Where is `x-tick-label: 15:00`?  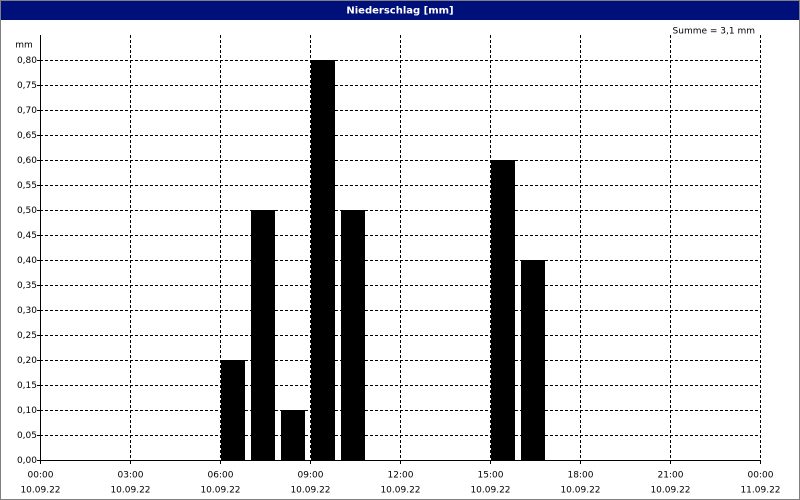
x-tick-label: 15:00 is located at coordinates (491, 476).